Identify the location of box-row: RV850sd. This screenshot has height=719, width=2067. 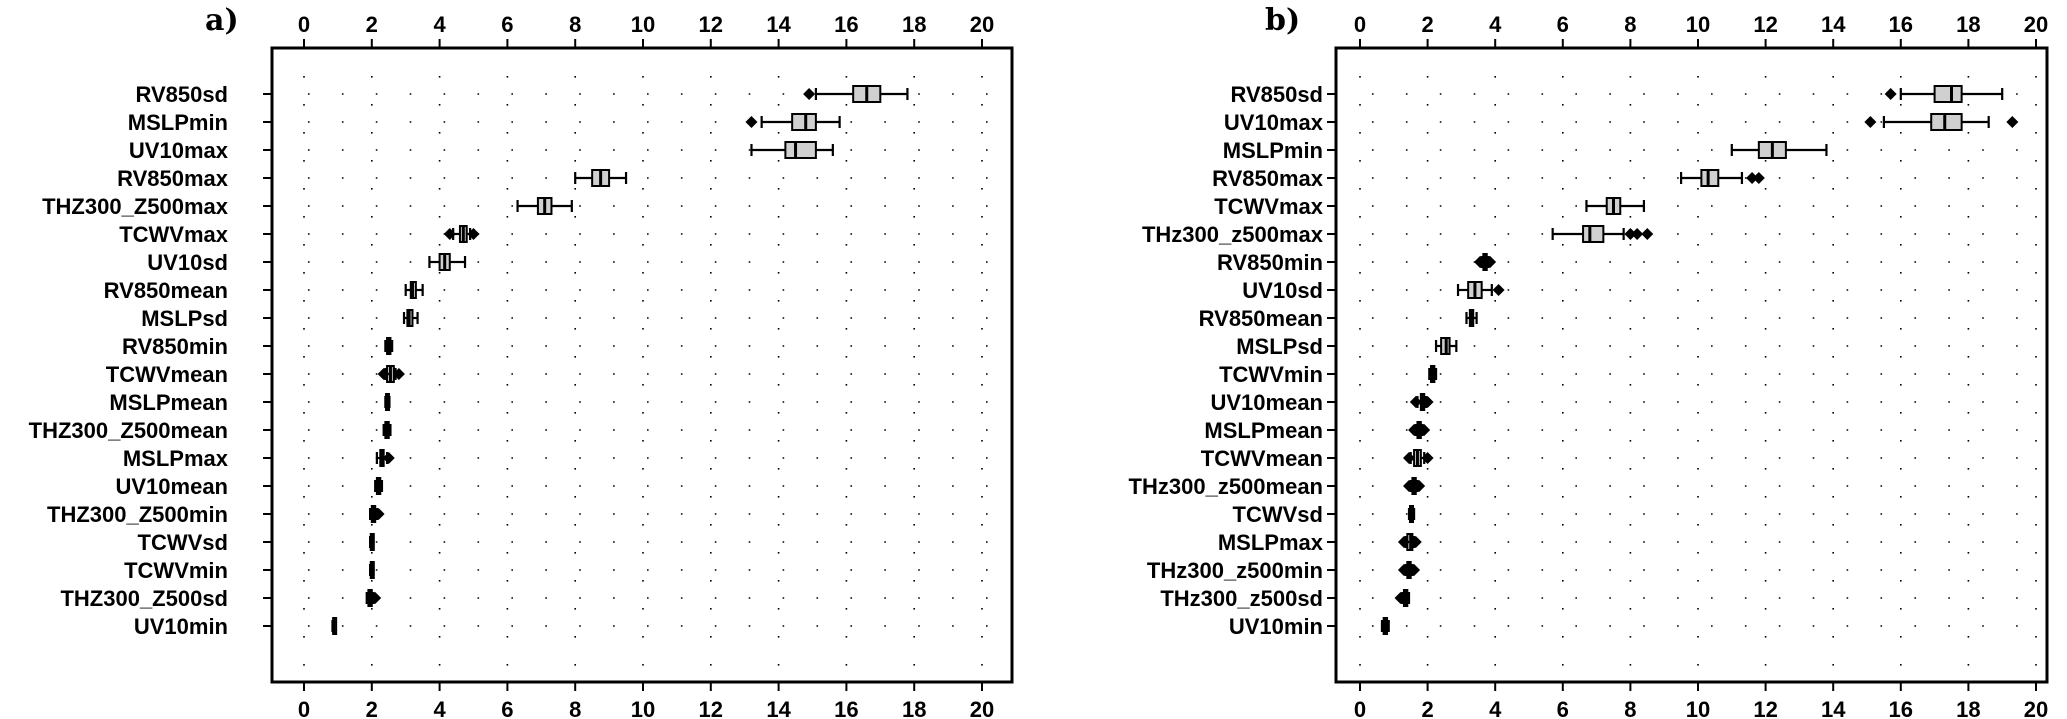
(522, 94).